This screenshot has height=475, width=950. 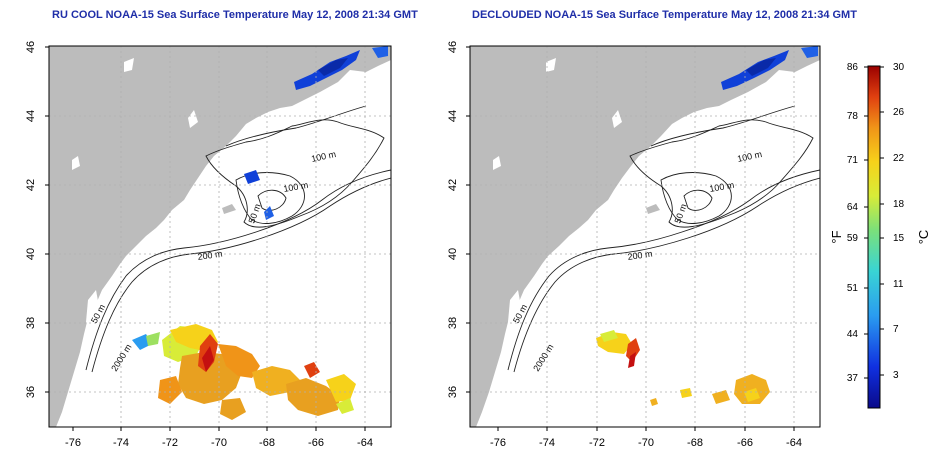 What do you see at coordinates (896, 375) in the screenshot?
I see `c-tick-label: 3` at bounding box center [896, 375].